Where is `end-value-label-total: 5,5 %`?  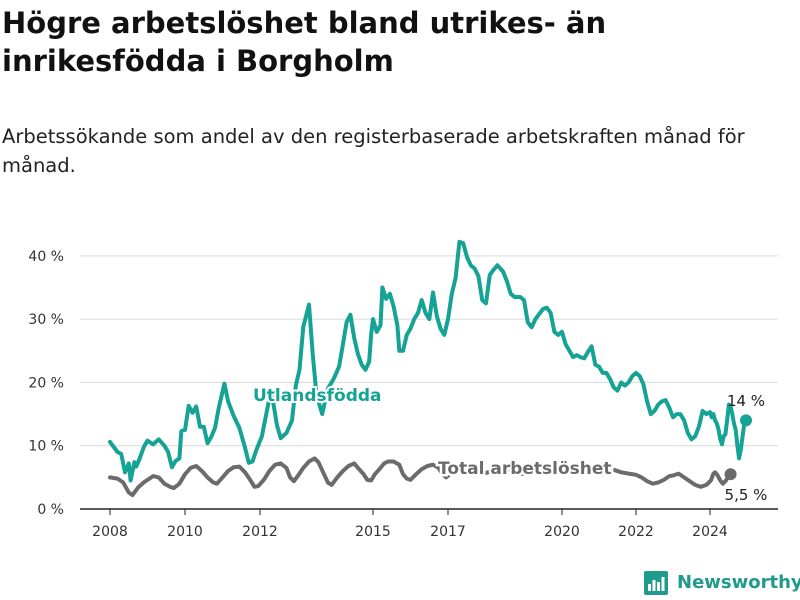 end-value-label-total: 5,5 % is located at coordinates (746, 495).